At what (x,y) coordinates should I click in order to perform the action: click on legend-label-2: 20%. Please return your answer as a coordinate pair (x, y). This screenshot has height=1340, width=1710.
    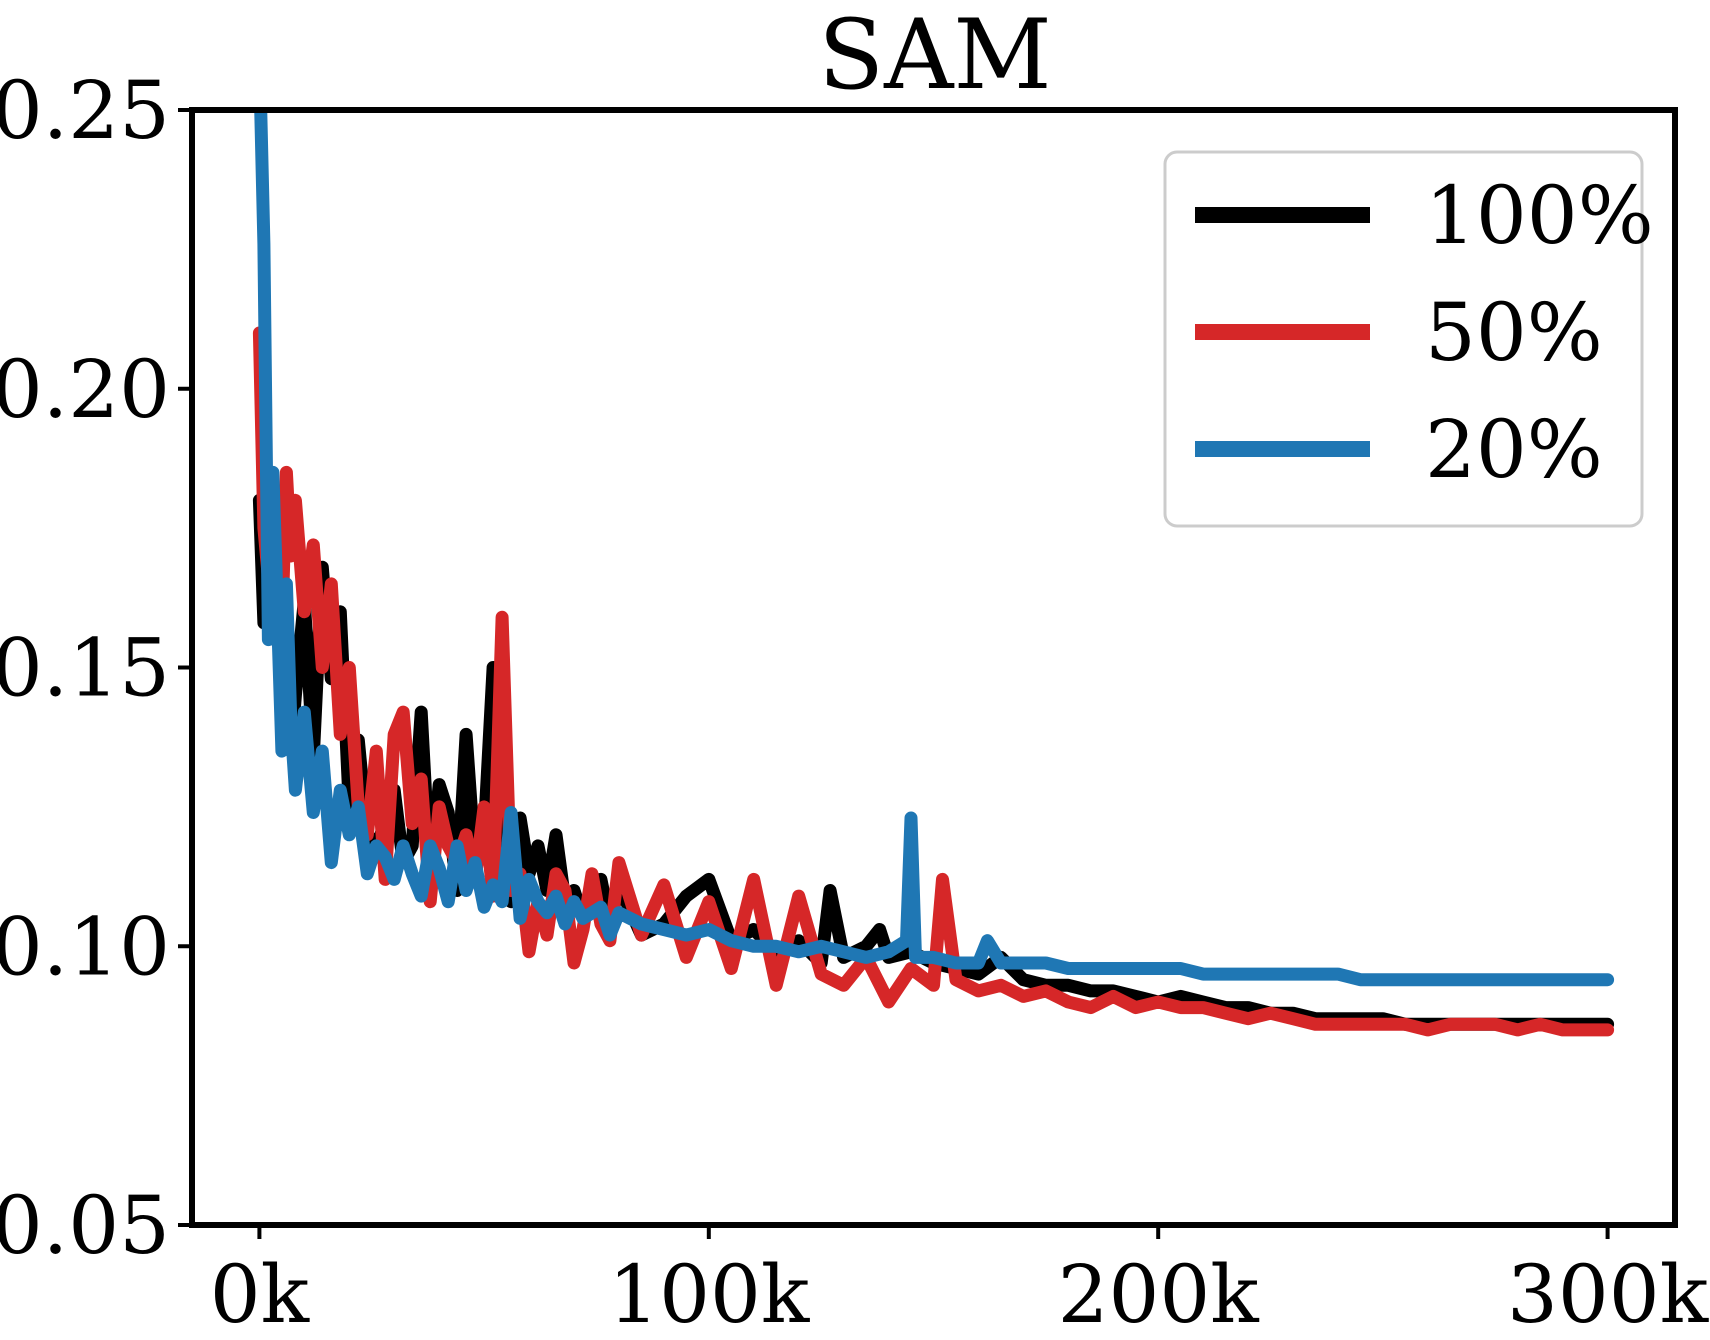
    Looking at the image, I should click on (1514, 449).